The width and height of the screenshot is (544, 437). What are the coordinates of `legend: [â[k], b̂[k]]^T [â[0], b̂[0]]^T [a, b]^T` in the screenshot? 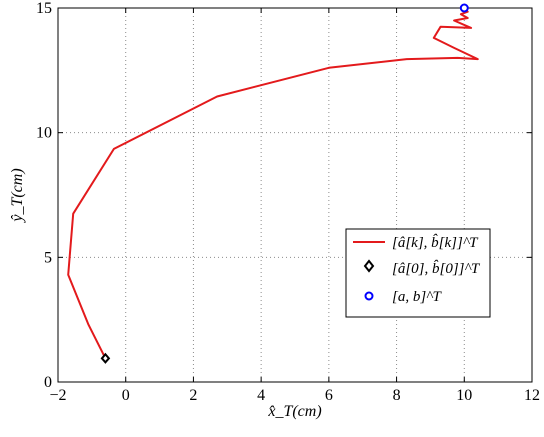 It's located at (418, 273).